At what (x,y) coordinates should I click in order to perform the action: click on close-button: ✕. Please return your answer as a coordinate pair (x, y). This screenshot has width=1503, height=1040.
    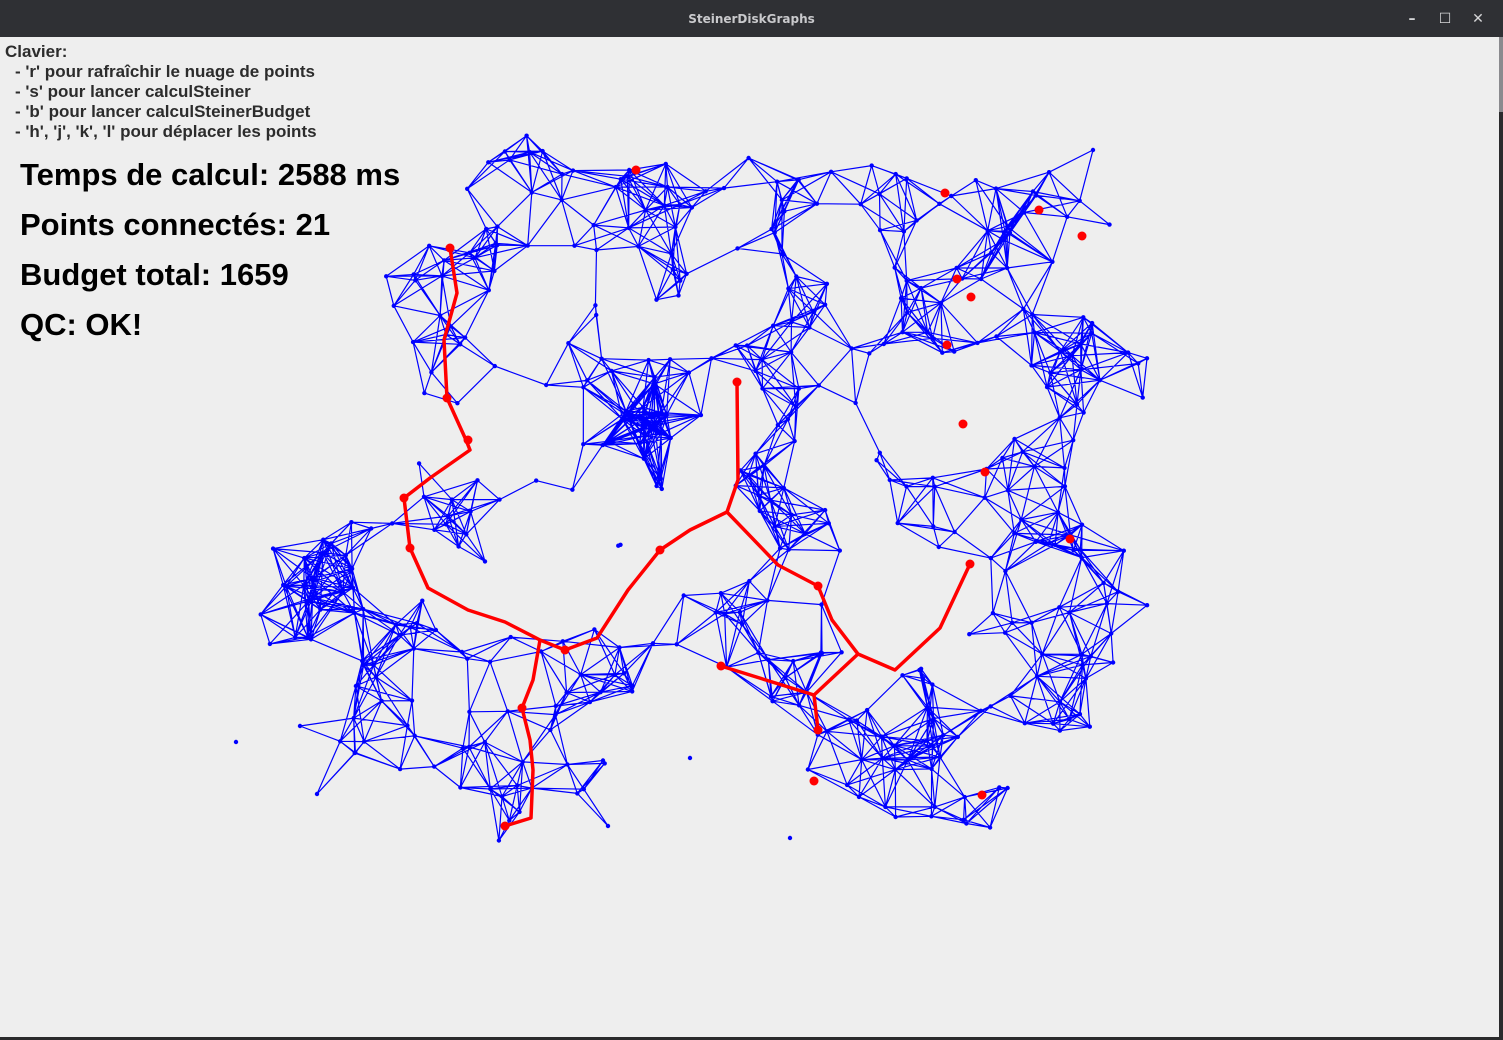
    Looking at the image, I should click on (1478, 19).